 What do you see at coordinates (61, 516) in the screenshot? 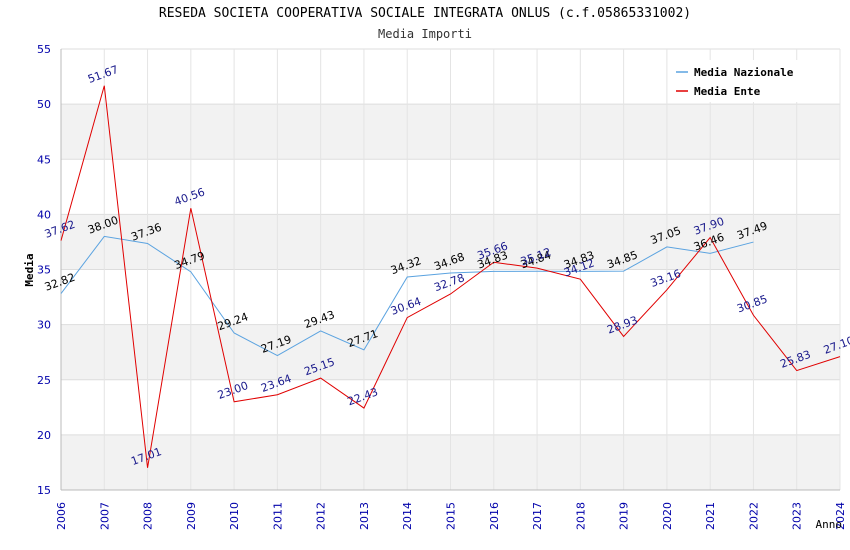
I see `x-tick-label: 2006` at bounding box center [61, 516].